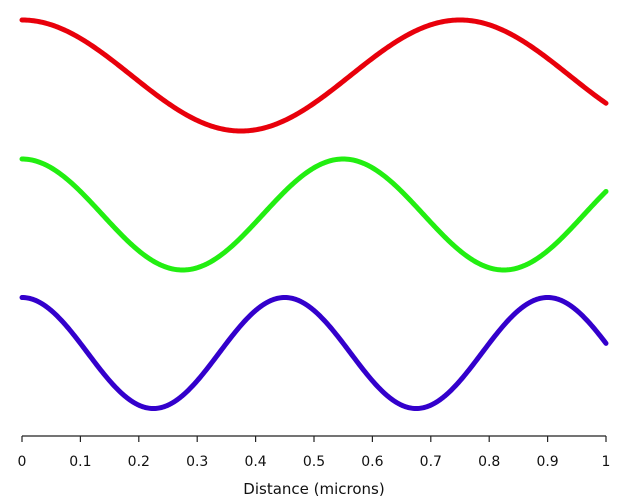 Image resolution: width=625 pixels, height=502 pixels. What do you see at coordinates (80, 462) in the screenshot?
I see `x-tick-label: 0.1` at bounding box center [80, 462].